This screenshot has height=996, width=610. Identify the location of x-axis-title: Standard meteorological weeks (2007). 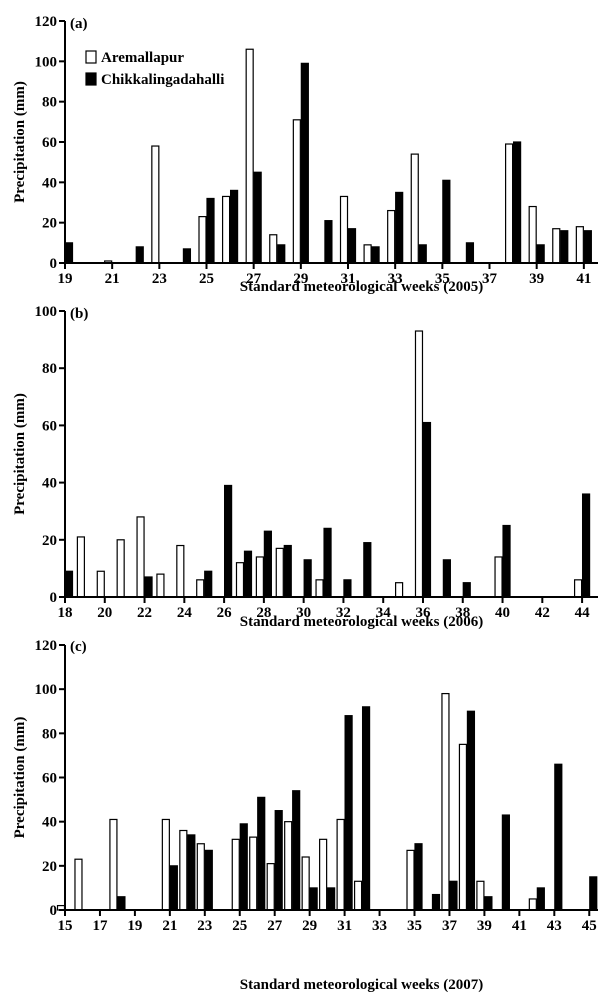
(361, 985).